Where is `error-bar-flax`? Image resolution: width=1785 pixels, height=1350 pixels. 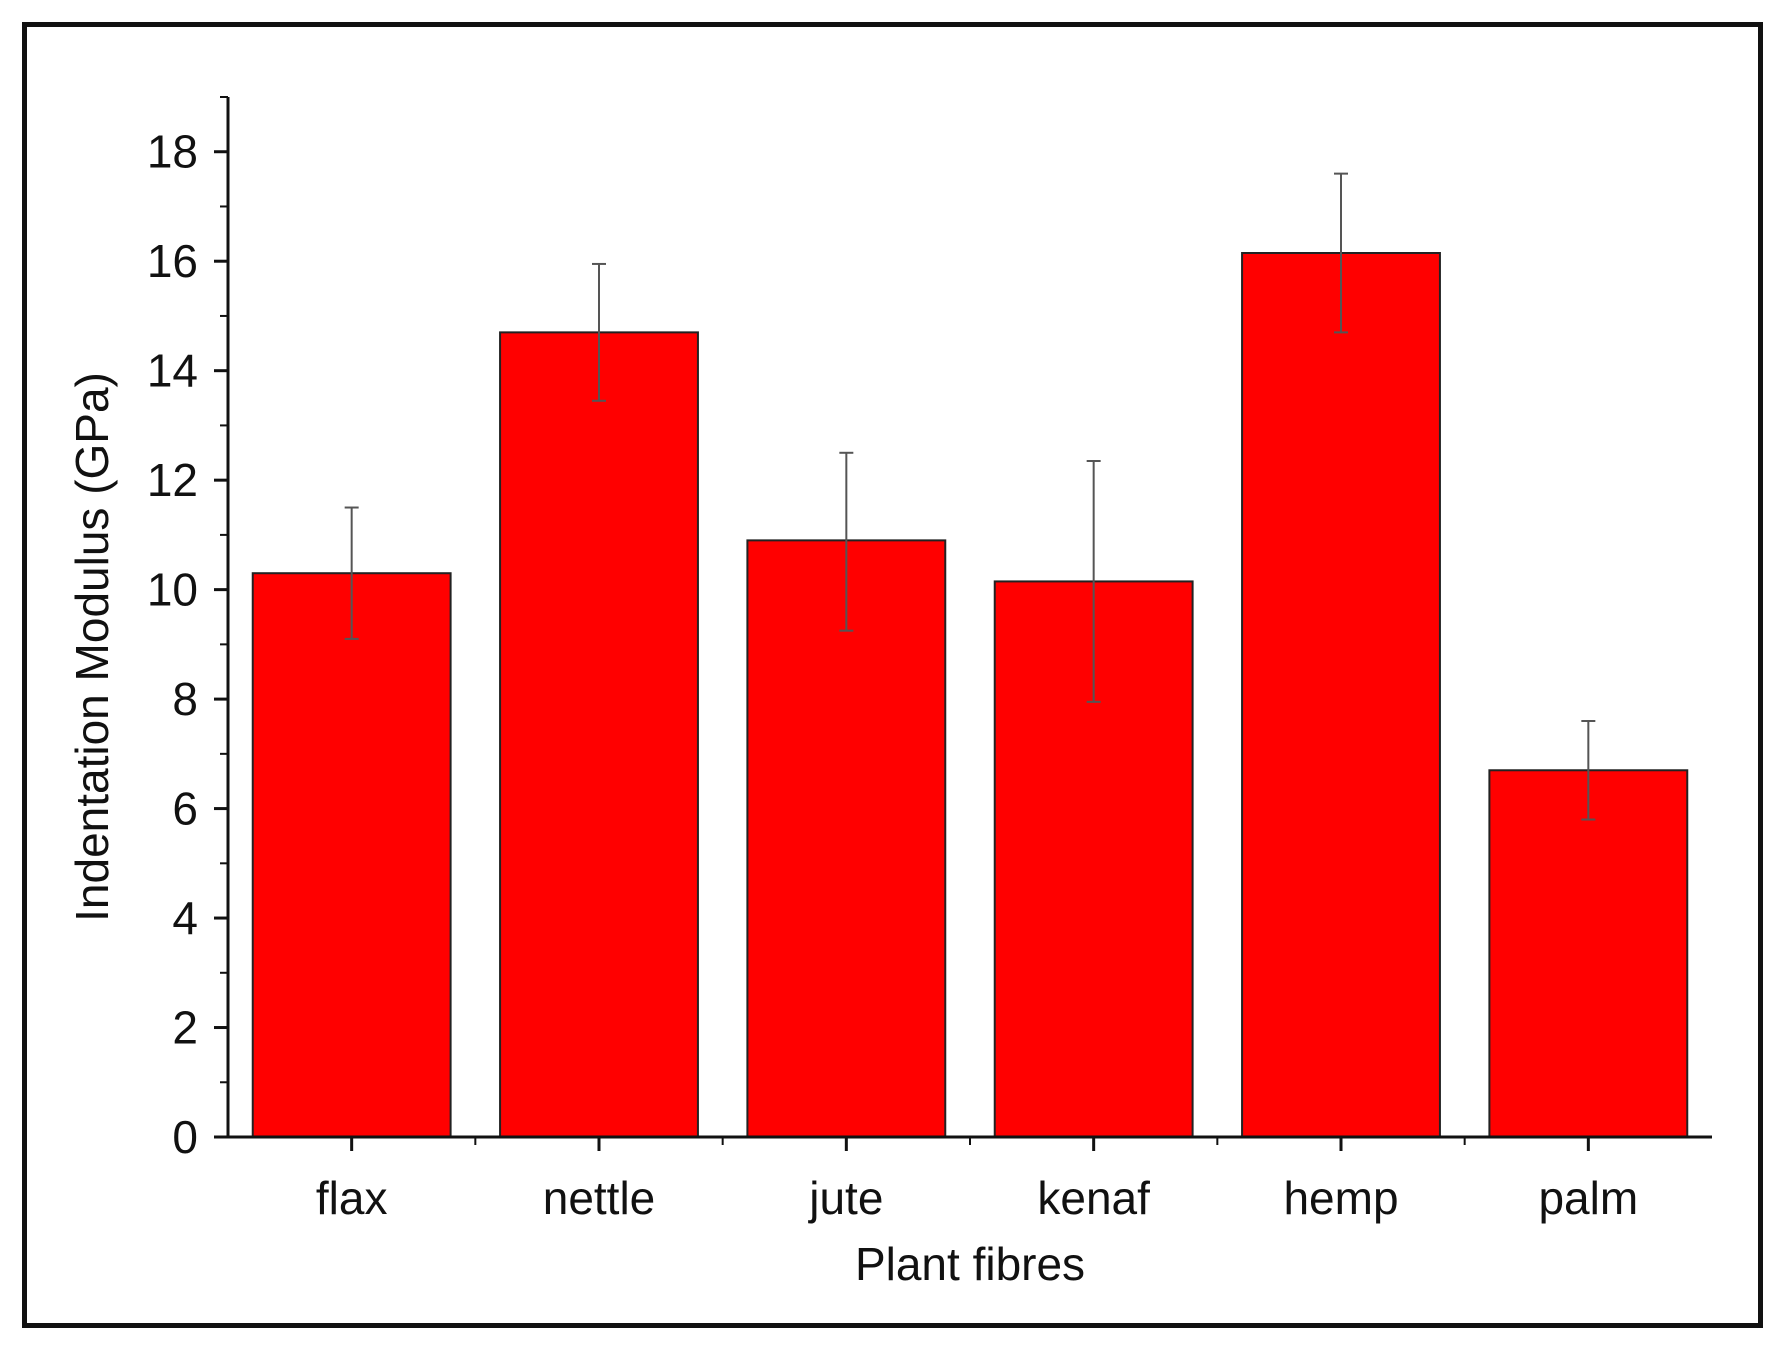
error-bar-flax is located at coordinates (351, 573).